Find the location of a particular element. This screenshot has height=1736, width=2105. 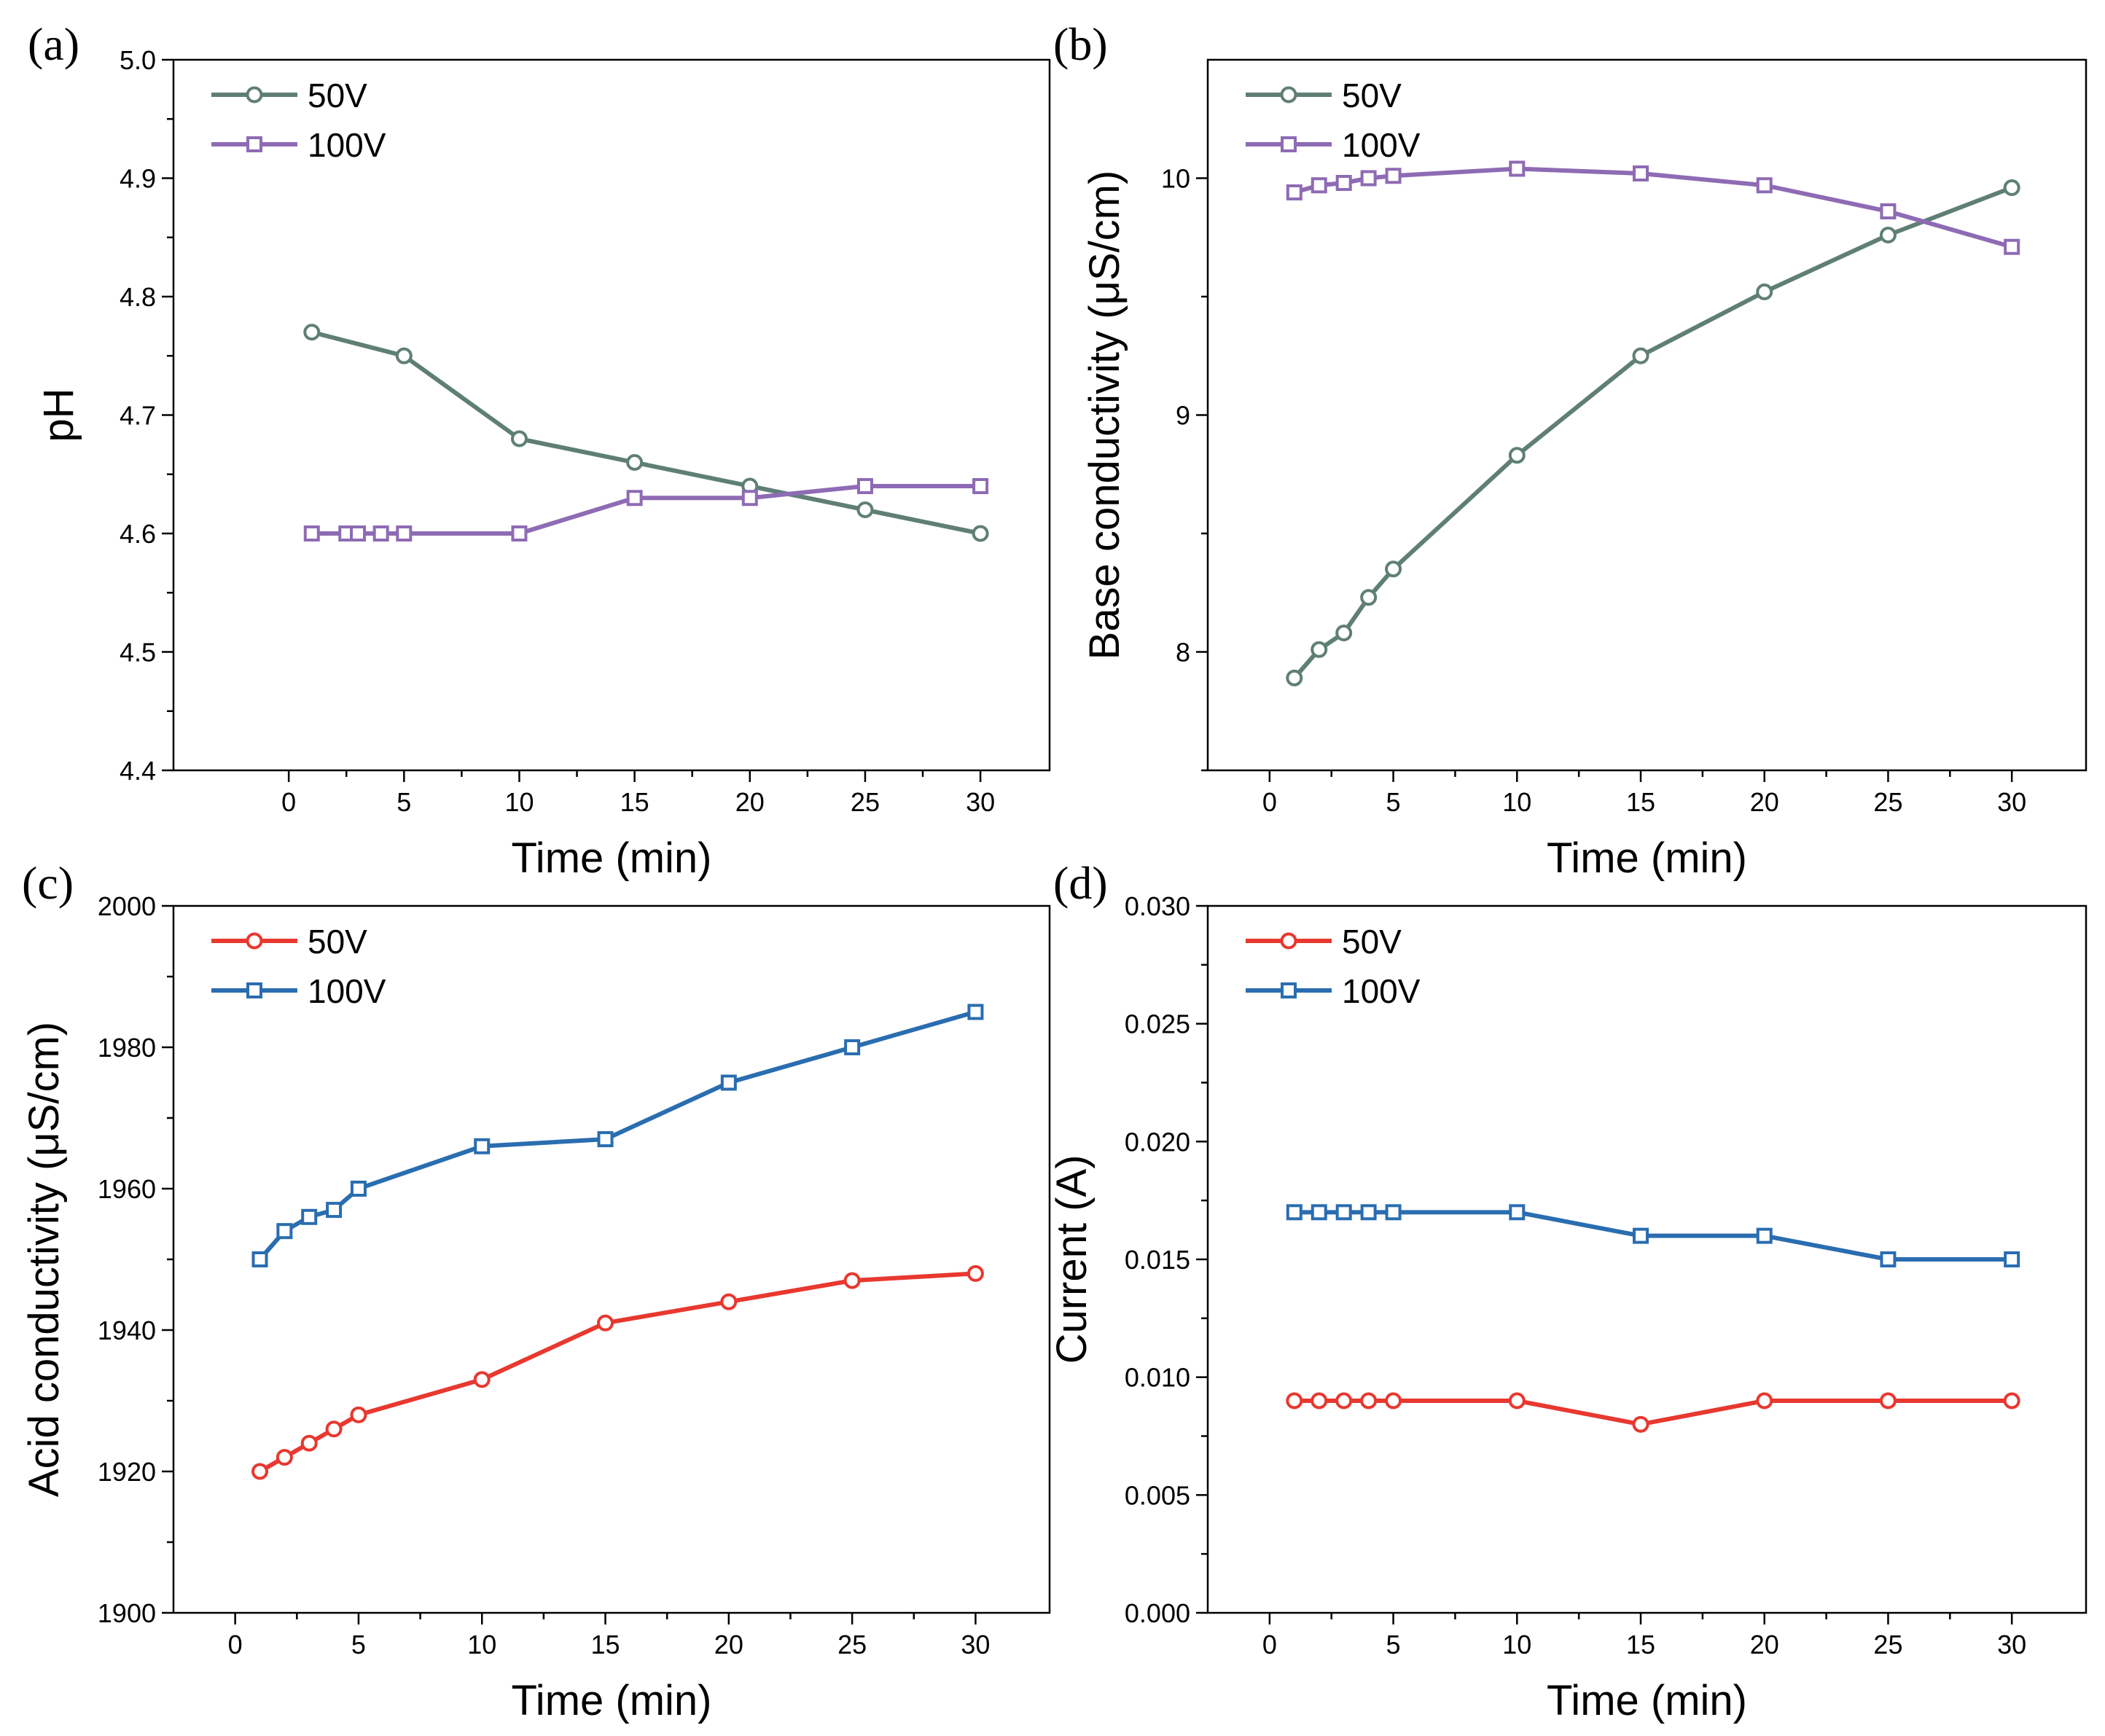

y-tick-label: 0.025 is located at coordinates (1157, 1024).